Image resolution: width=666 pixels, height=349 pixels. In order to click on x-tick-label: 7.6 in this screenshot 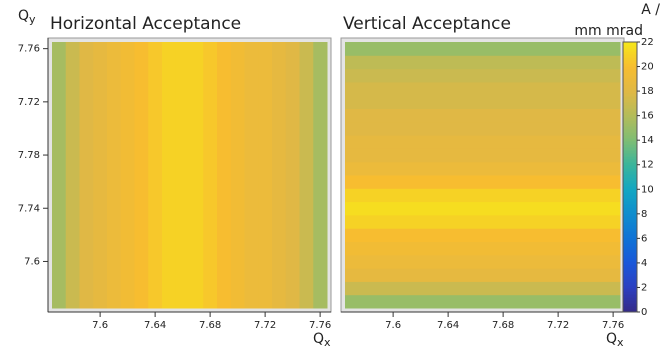, I will do `click(393, 325)`.